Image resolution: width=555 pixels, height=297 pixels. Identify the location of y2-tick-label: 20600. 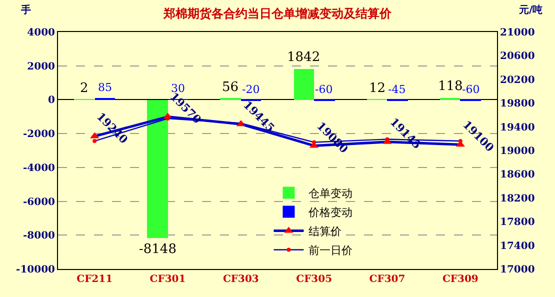
(517, 56).